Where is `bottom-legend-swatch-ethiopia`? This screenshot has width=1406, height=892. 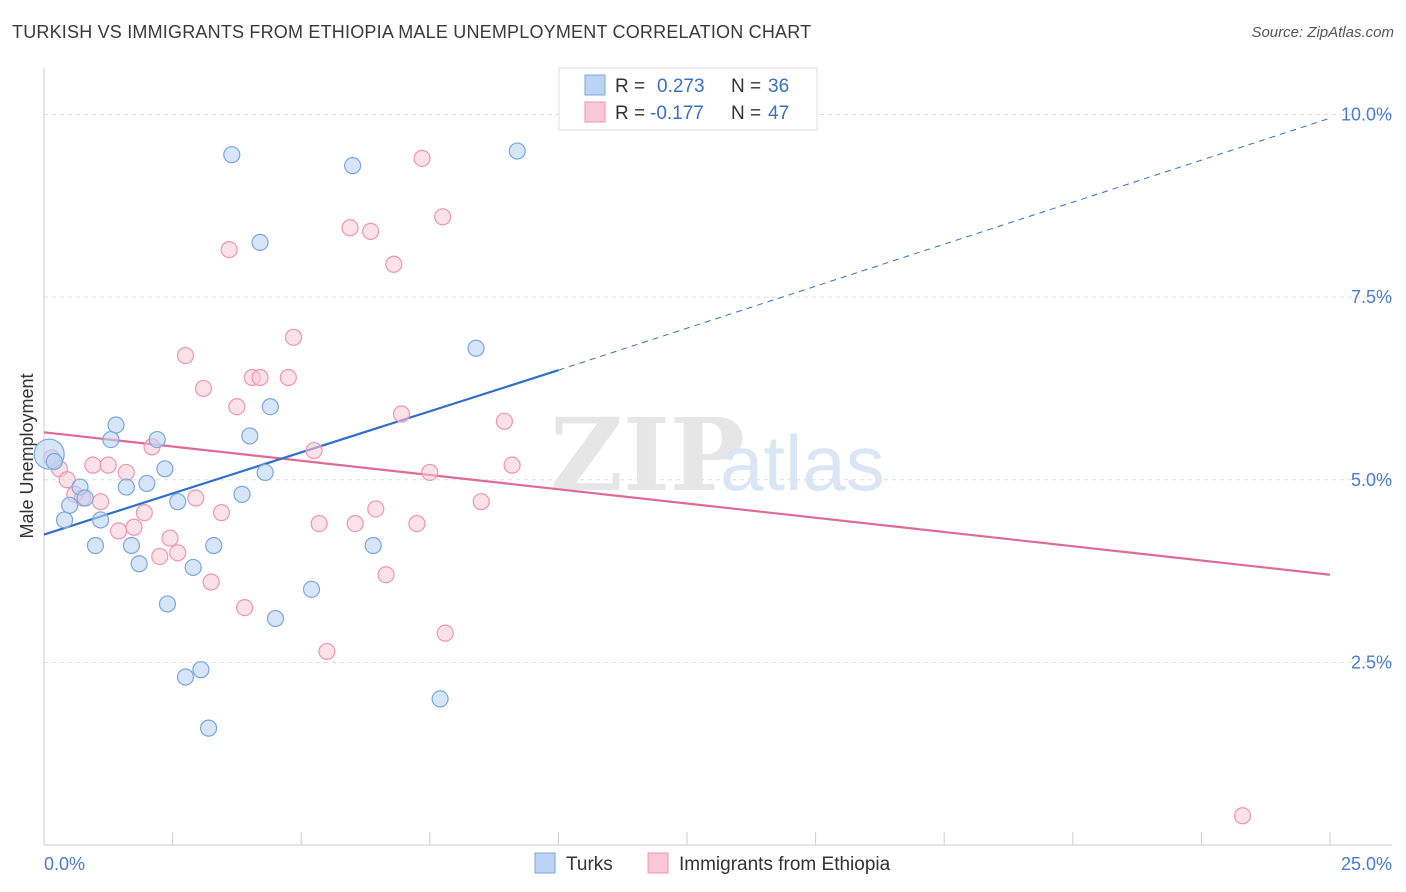
bottom-legend-swatch-ethiopia is located at coordinates (658, 863).